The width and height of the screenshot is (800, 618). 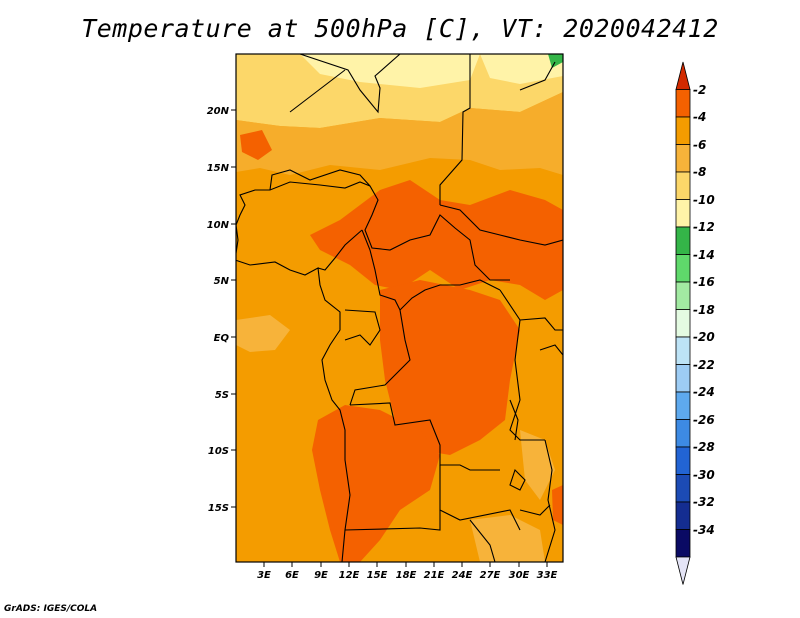 I want to click on colorbar-label-m32: -32, so click(x=704, y=502).